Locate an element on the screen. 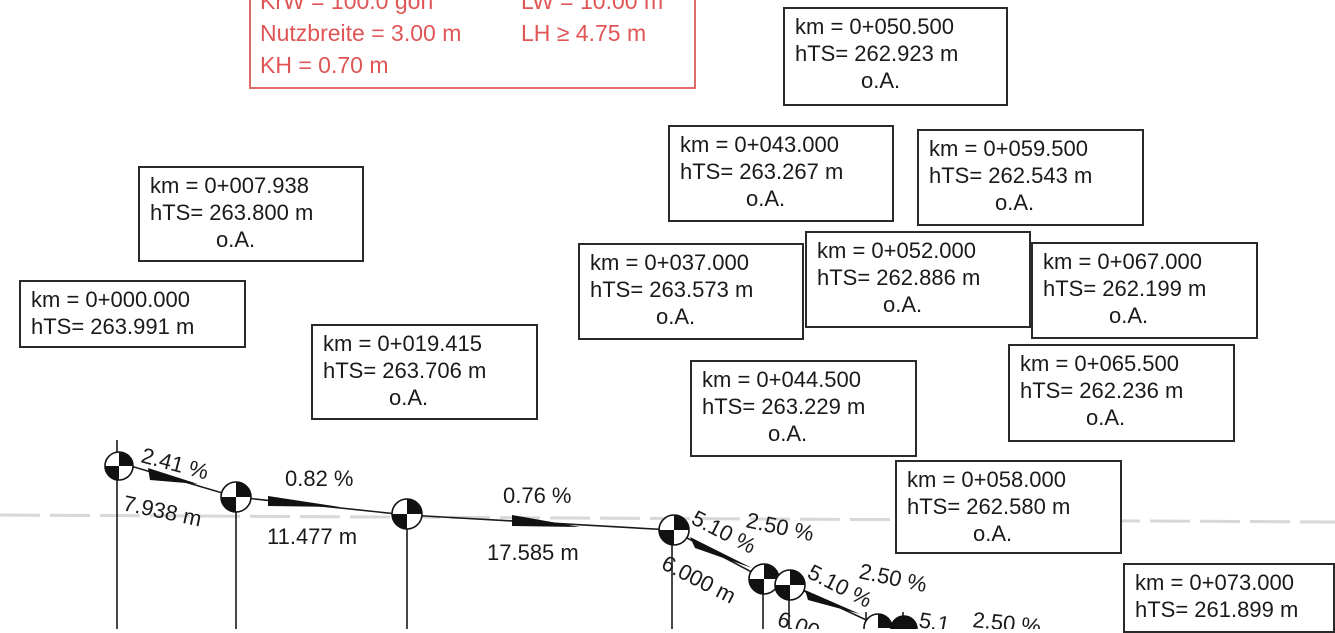 This screenshot has width=1335, height=633. station-box: km = 0+058.000 hTS= 262.580 m o.A. is located at coordinates (1008, 507).